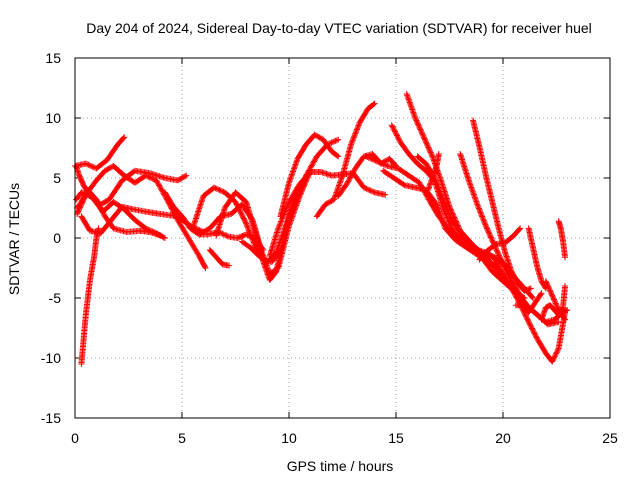  What do you see at coordinates (51, 238) in the screenshot?
I see `y-tick-labels: -15 -10 -5 0 5 10 15` at bounding box center [51, 238].